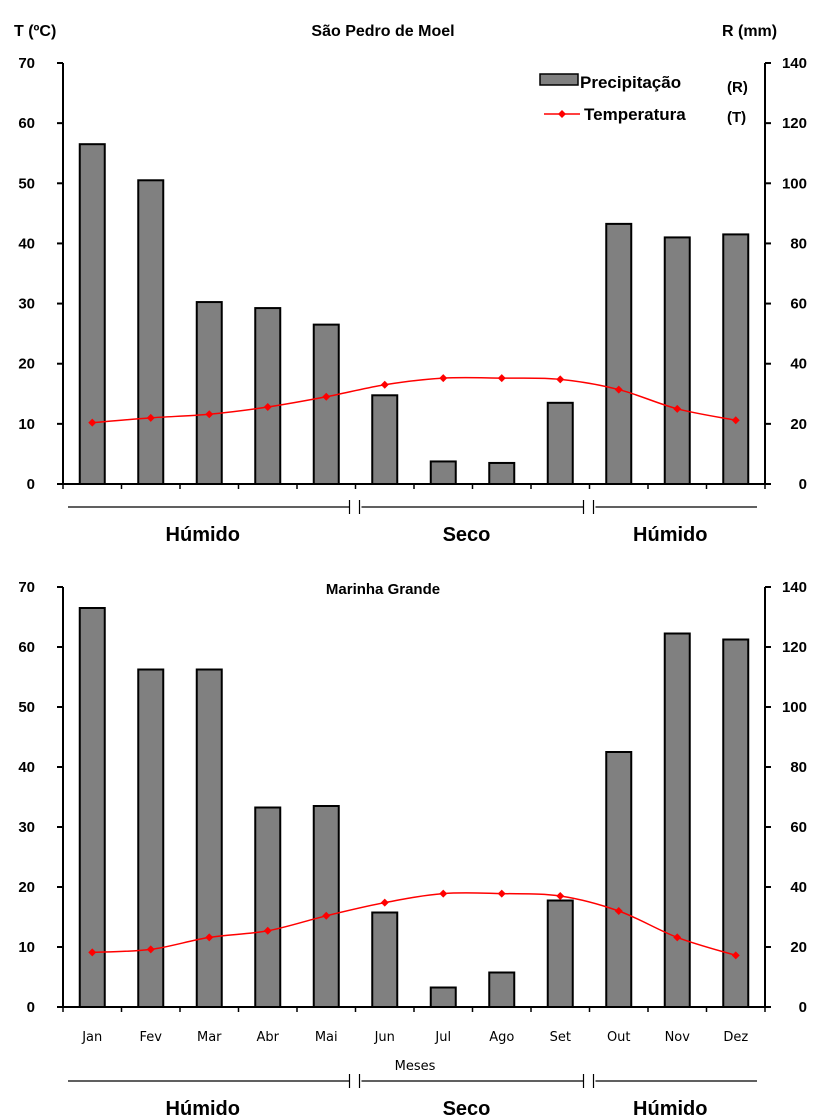 The image size is (822, 1120). What do you see at coordinates (737, 87) in the screenshot?
I see `legend-precip-symbol: (R)` at bounding box center [737, 87].